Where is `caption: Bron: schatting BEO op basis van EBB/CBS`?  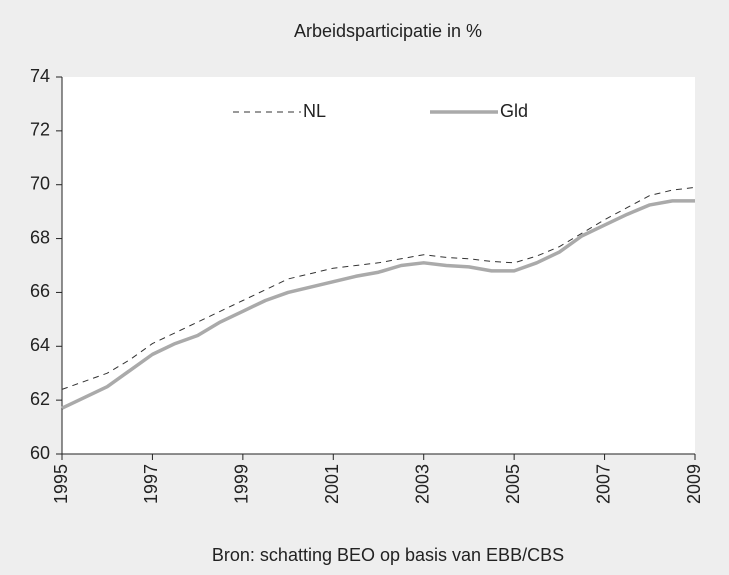 caption: Bron: schatting BEO op basis van EBB/CBS is located at coordinates (388, 555).